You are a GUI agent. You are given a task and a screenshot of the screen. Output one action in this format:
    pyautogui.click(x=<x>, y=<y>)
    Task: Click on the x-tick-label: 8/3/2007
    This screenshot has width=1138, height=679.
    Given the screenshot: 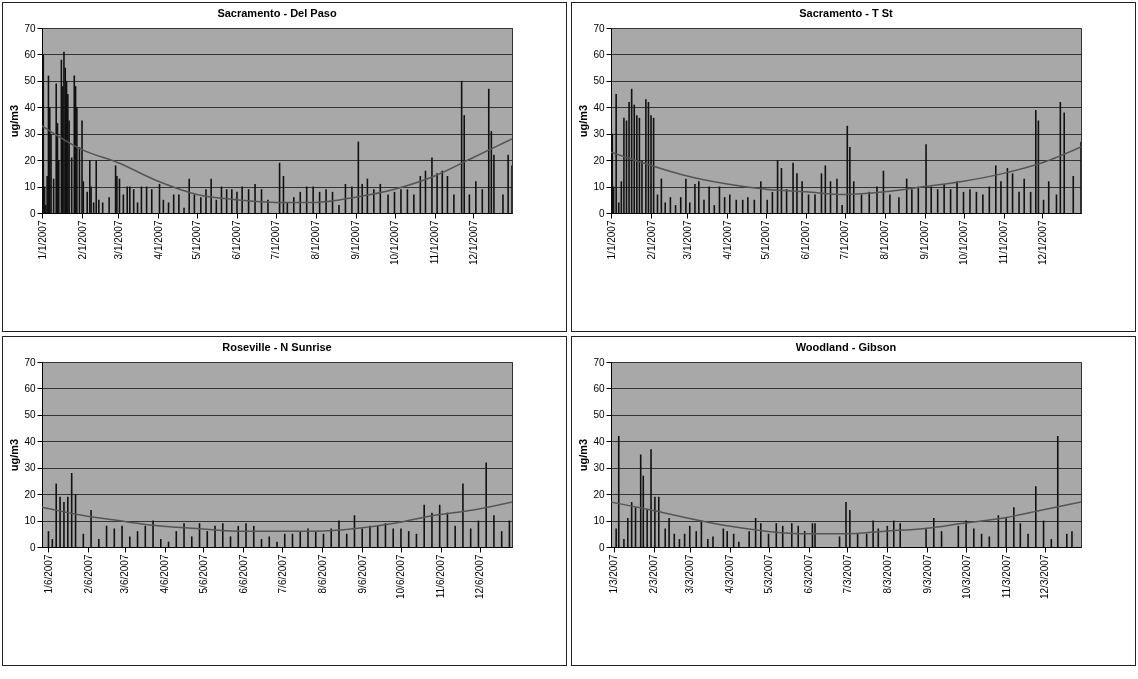 What is the action you would take?
    pyautogui.click(x=887, y=574)
    